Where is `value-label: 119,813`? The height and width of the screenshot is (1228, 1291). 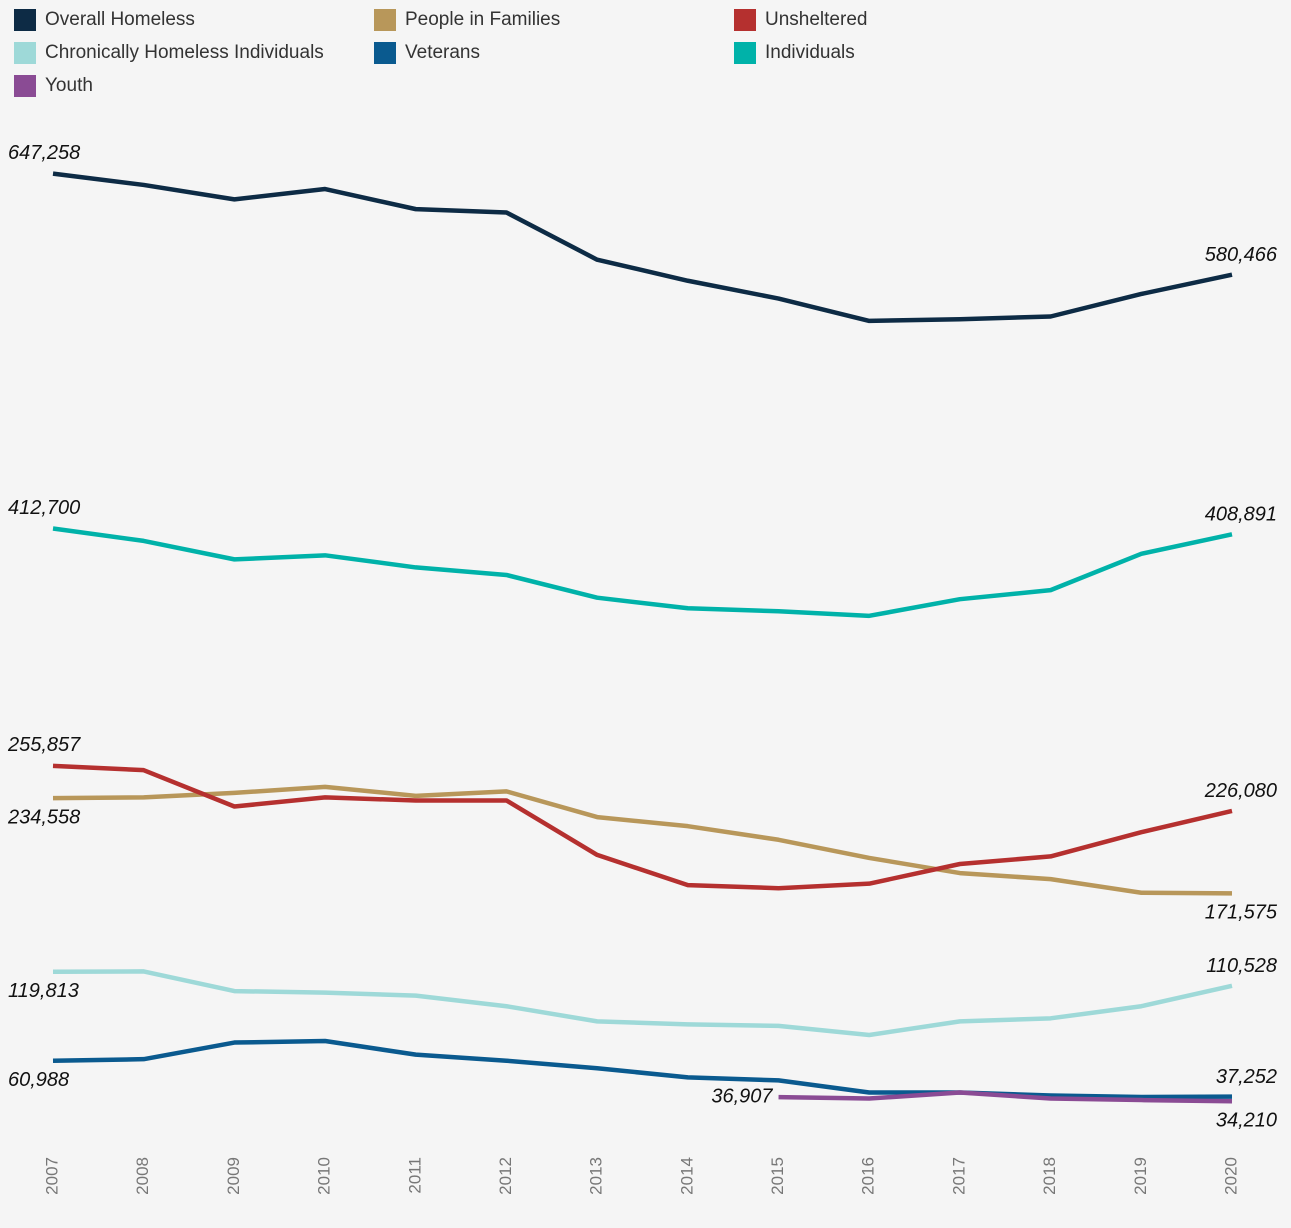 value-label: 119,813 is located at coordinates (43, 991).